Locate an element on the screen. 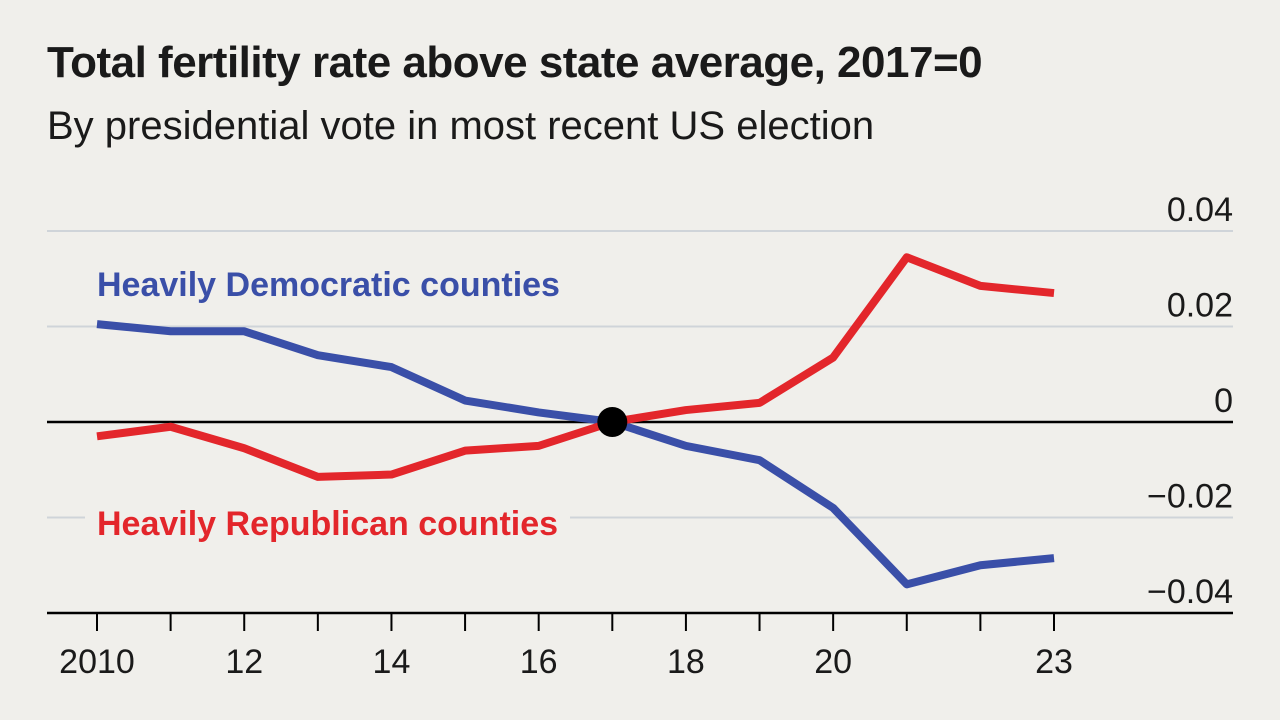  y-tick-label: −0.04 is located at coordinates (1190, 592).